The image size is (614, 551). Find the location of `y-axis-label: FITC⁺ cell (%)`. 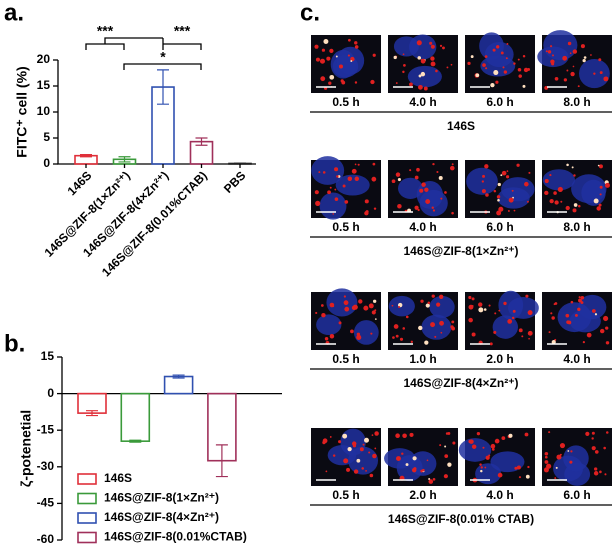

y-axis-label: FITC⁺ cell (%) is located at coordinates (22, 111).